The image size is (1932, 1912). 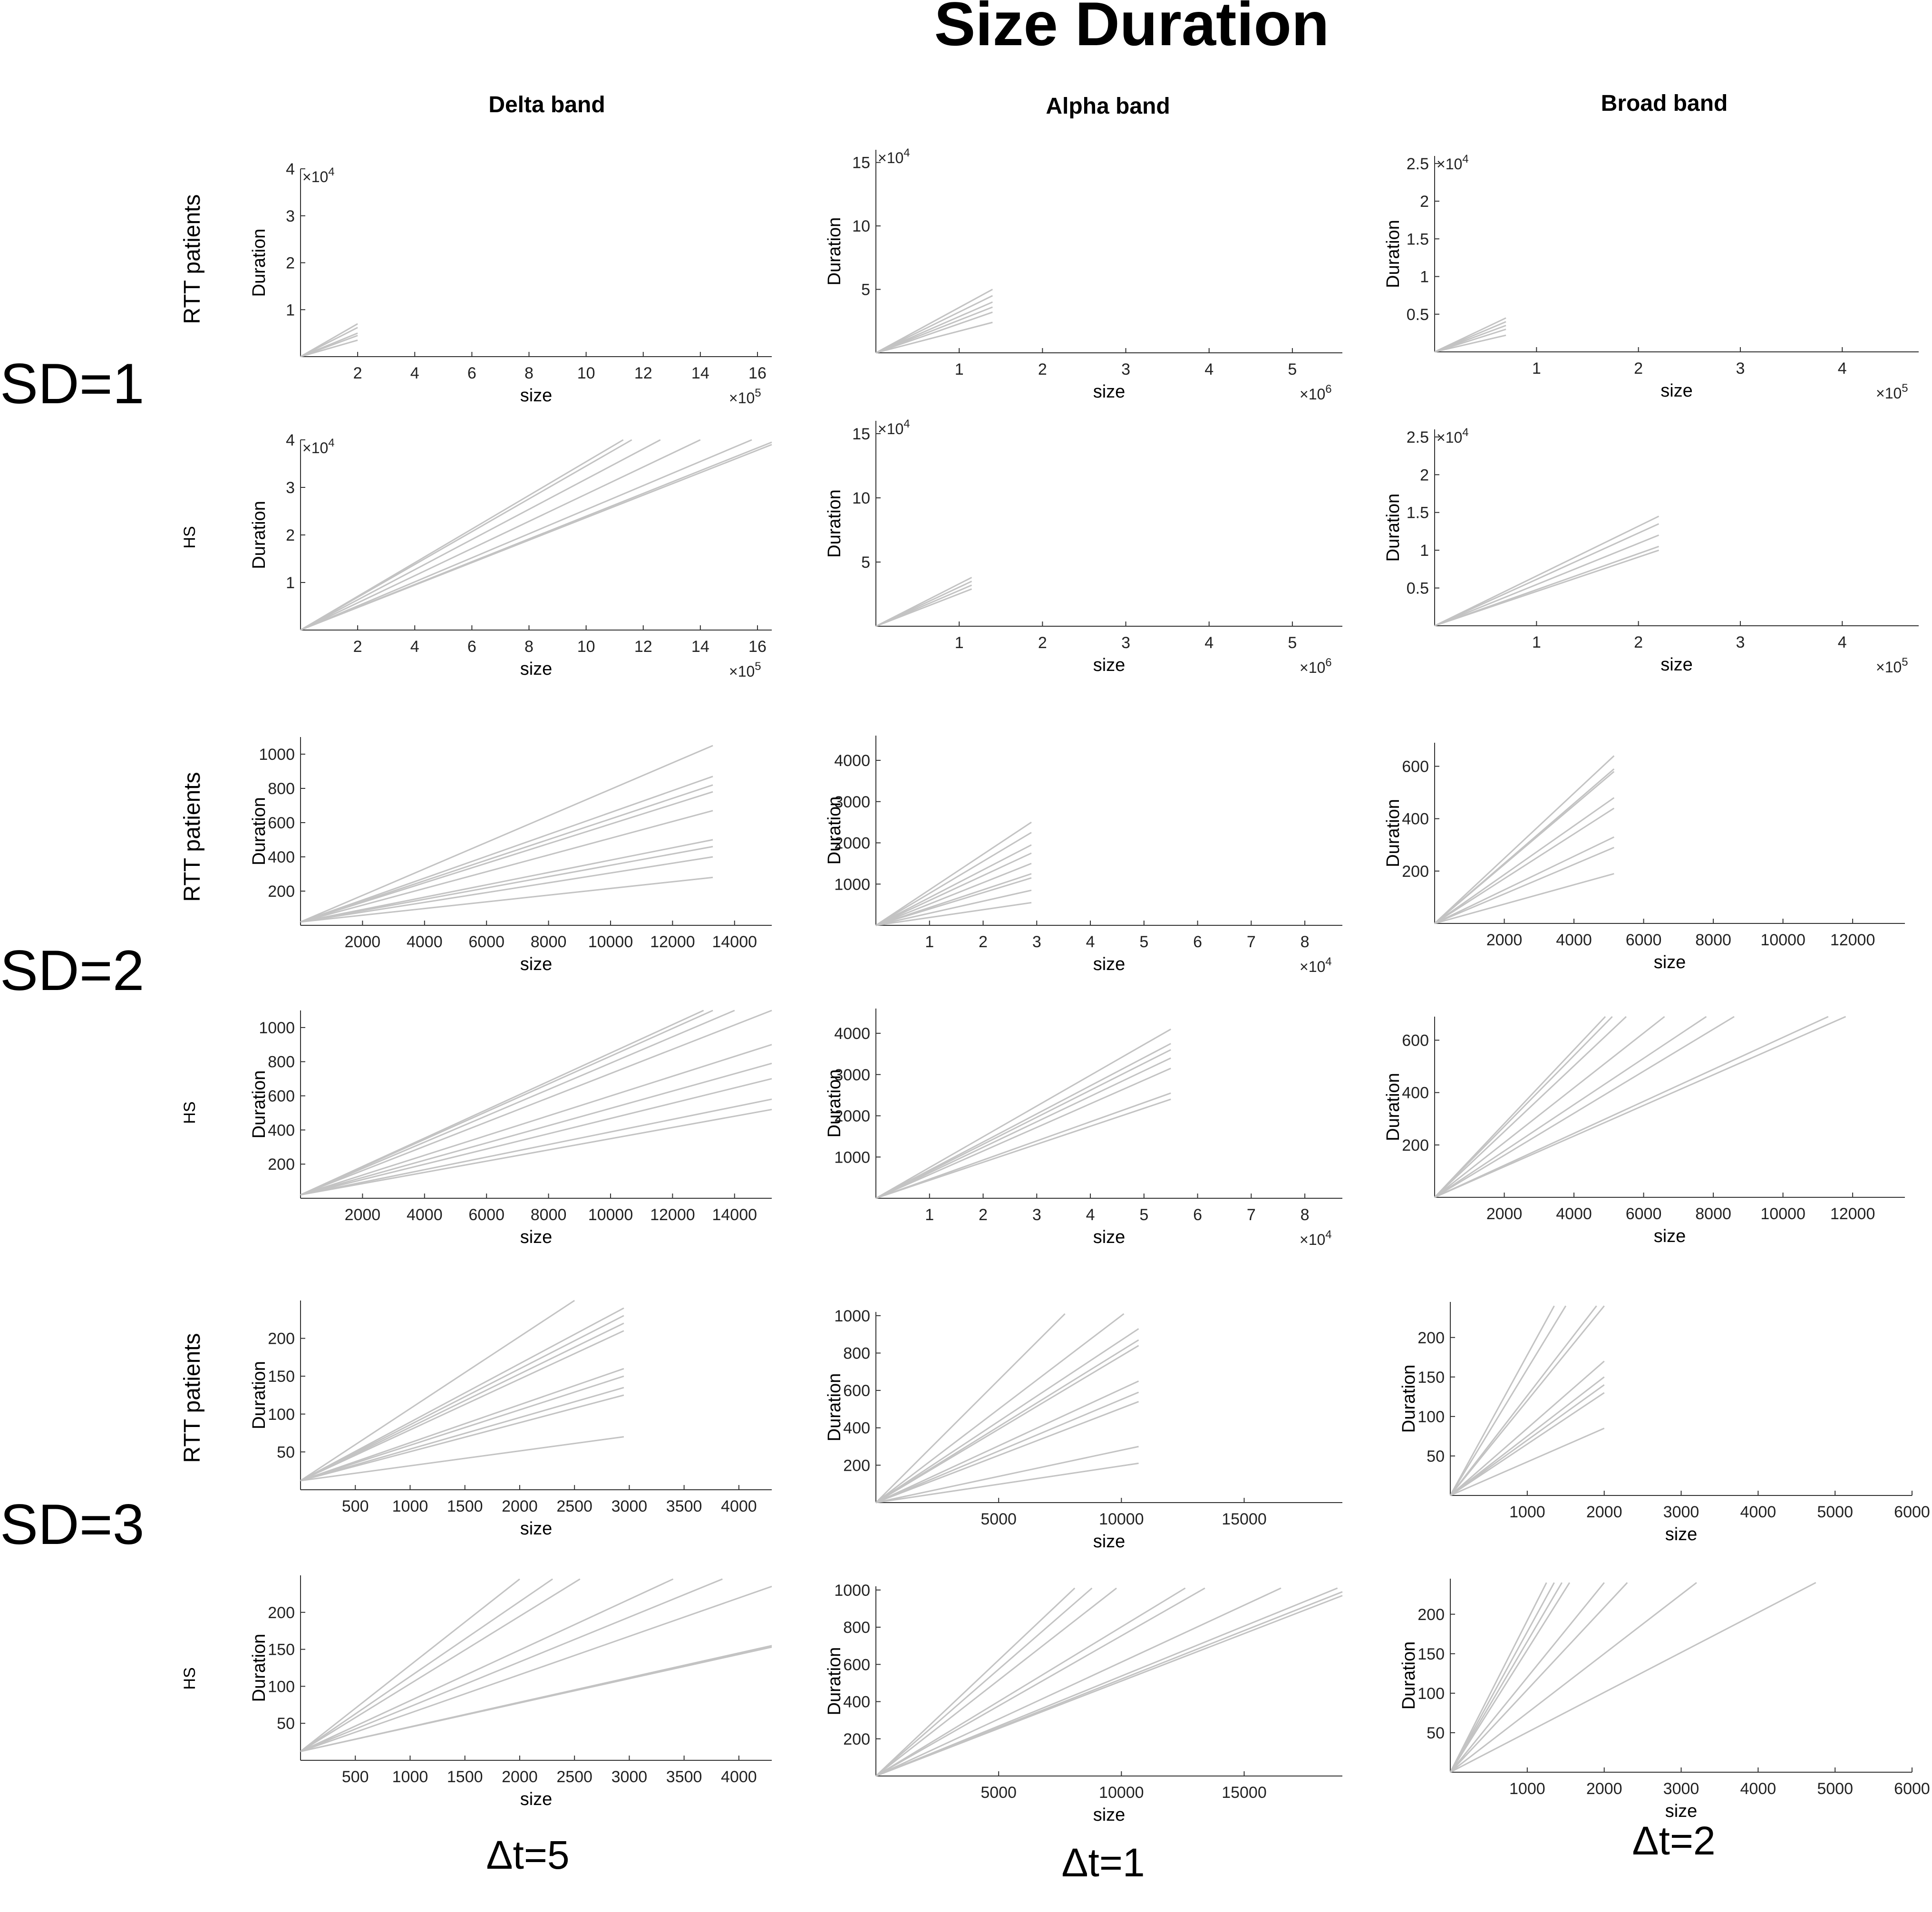 What do you see at coordinates (1132, 29) in the screenshot?
I see `figure-title: Size Duration` at bounding box center [1132, 29].